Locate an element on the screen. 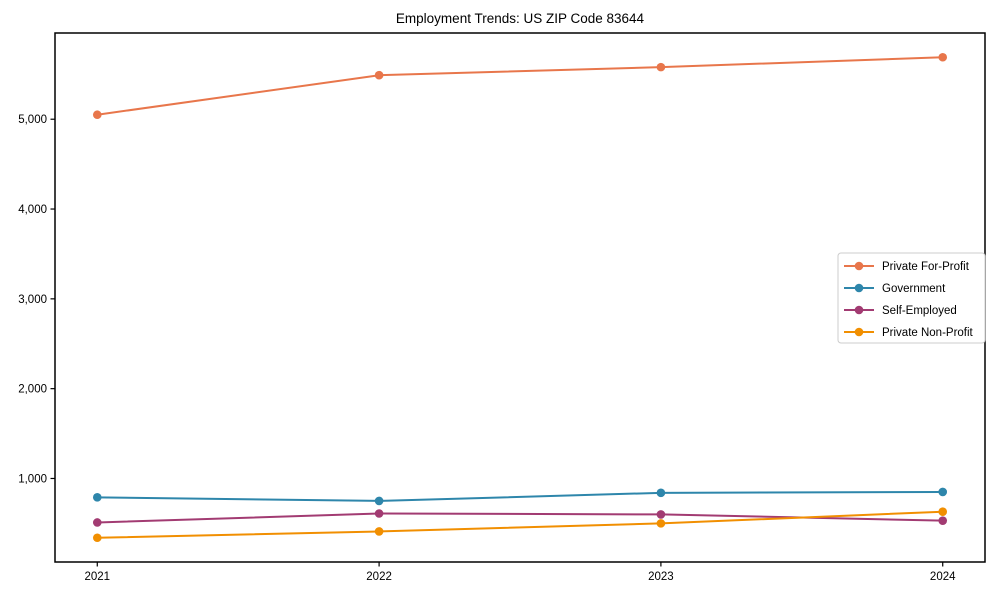 This screenshot has width=1000, height=600. y-tick-label: 5,000 is located at coordinates (32, 120).